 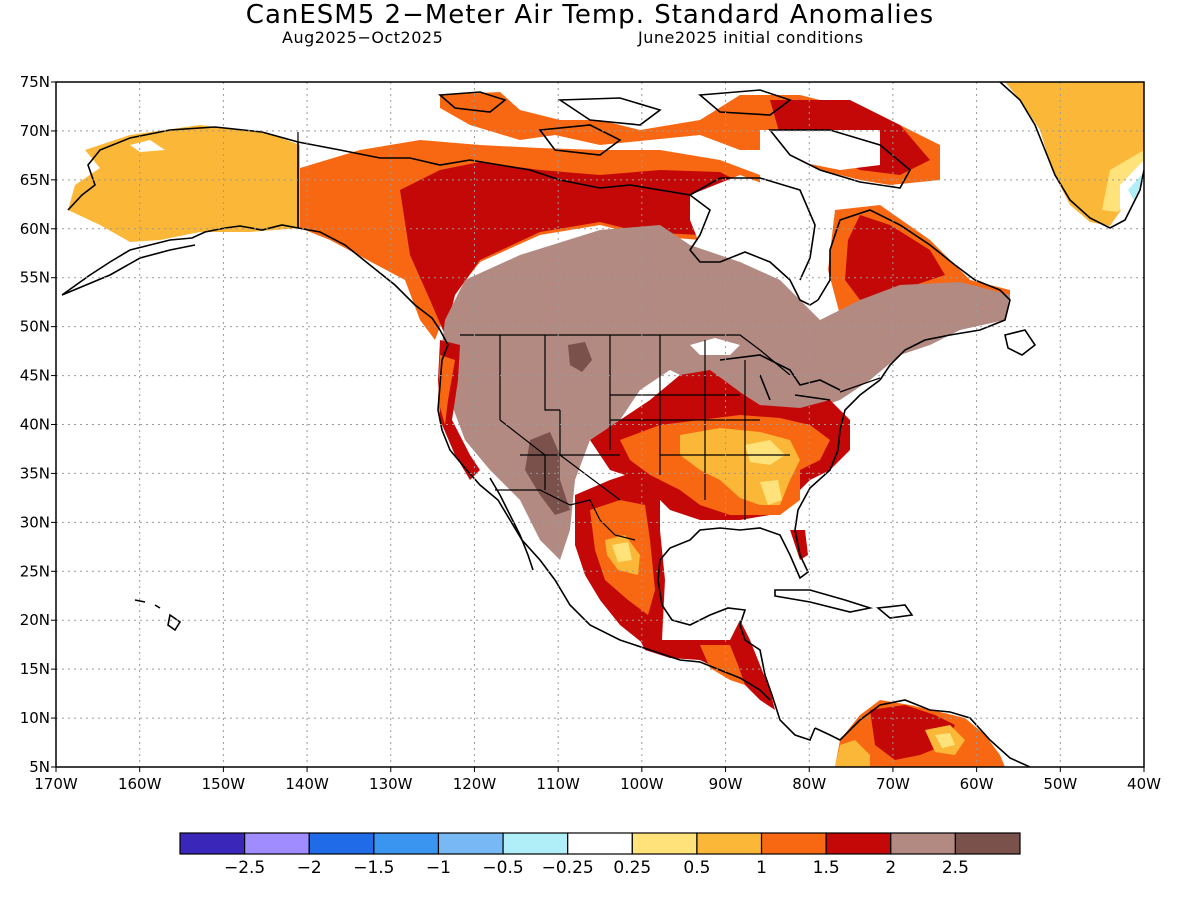 I want to click on colorbar-label: 2.5, so click(x=955, y=868).